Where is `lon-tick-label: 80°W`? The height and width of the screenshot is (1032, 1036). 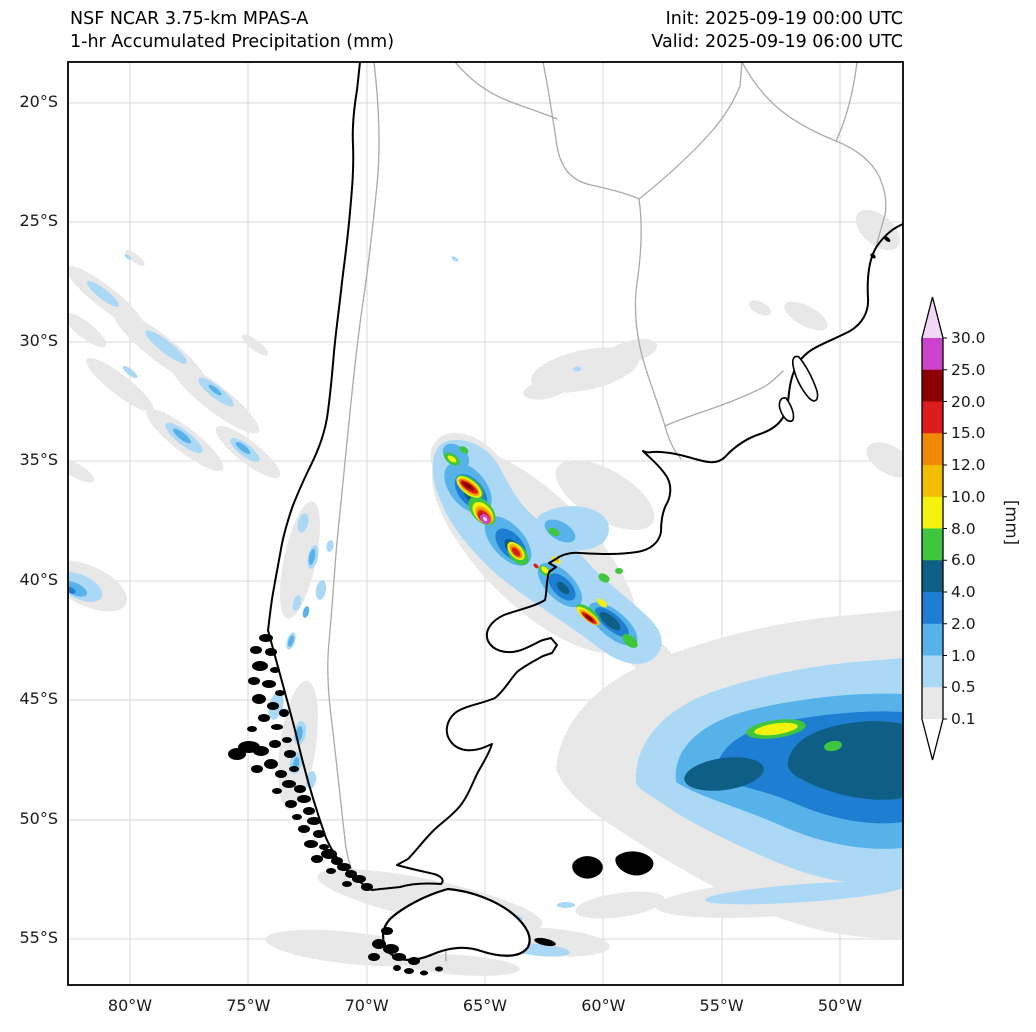 lon-tick-label: 80°W is located at coordinates (130, 1005).